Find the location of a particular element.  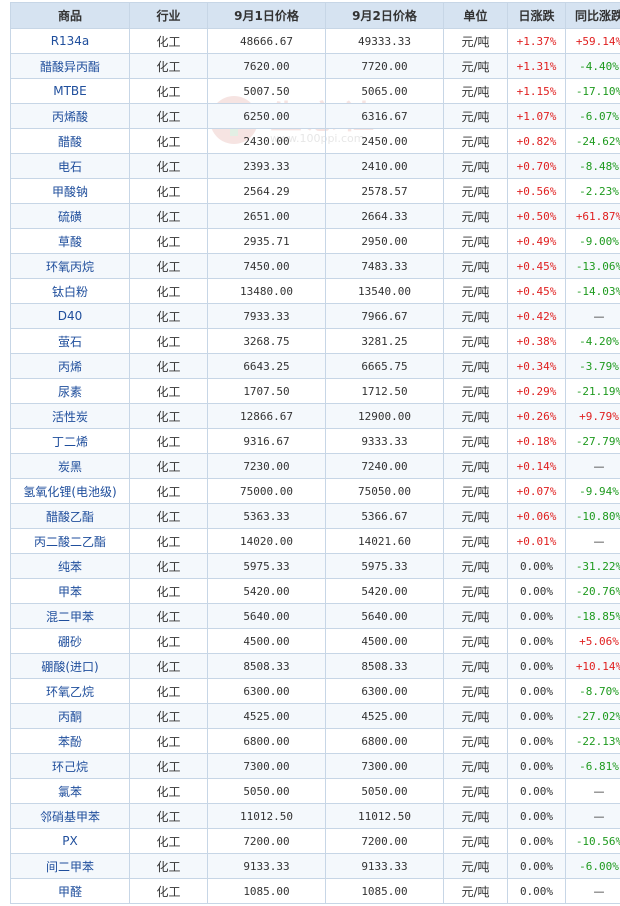

yoy-change-cell: -10.56% is located at coordinates (592, 841).